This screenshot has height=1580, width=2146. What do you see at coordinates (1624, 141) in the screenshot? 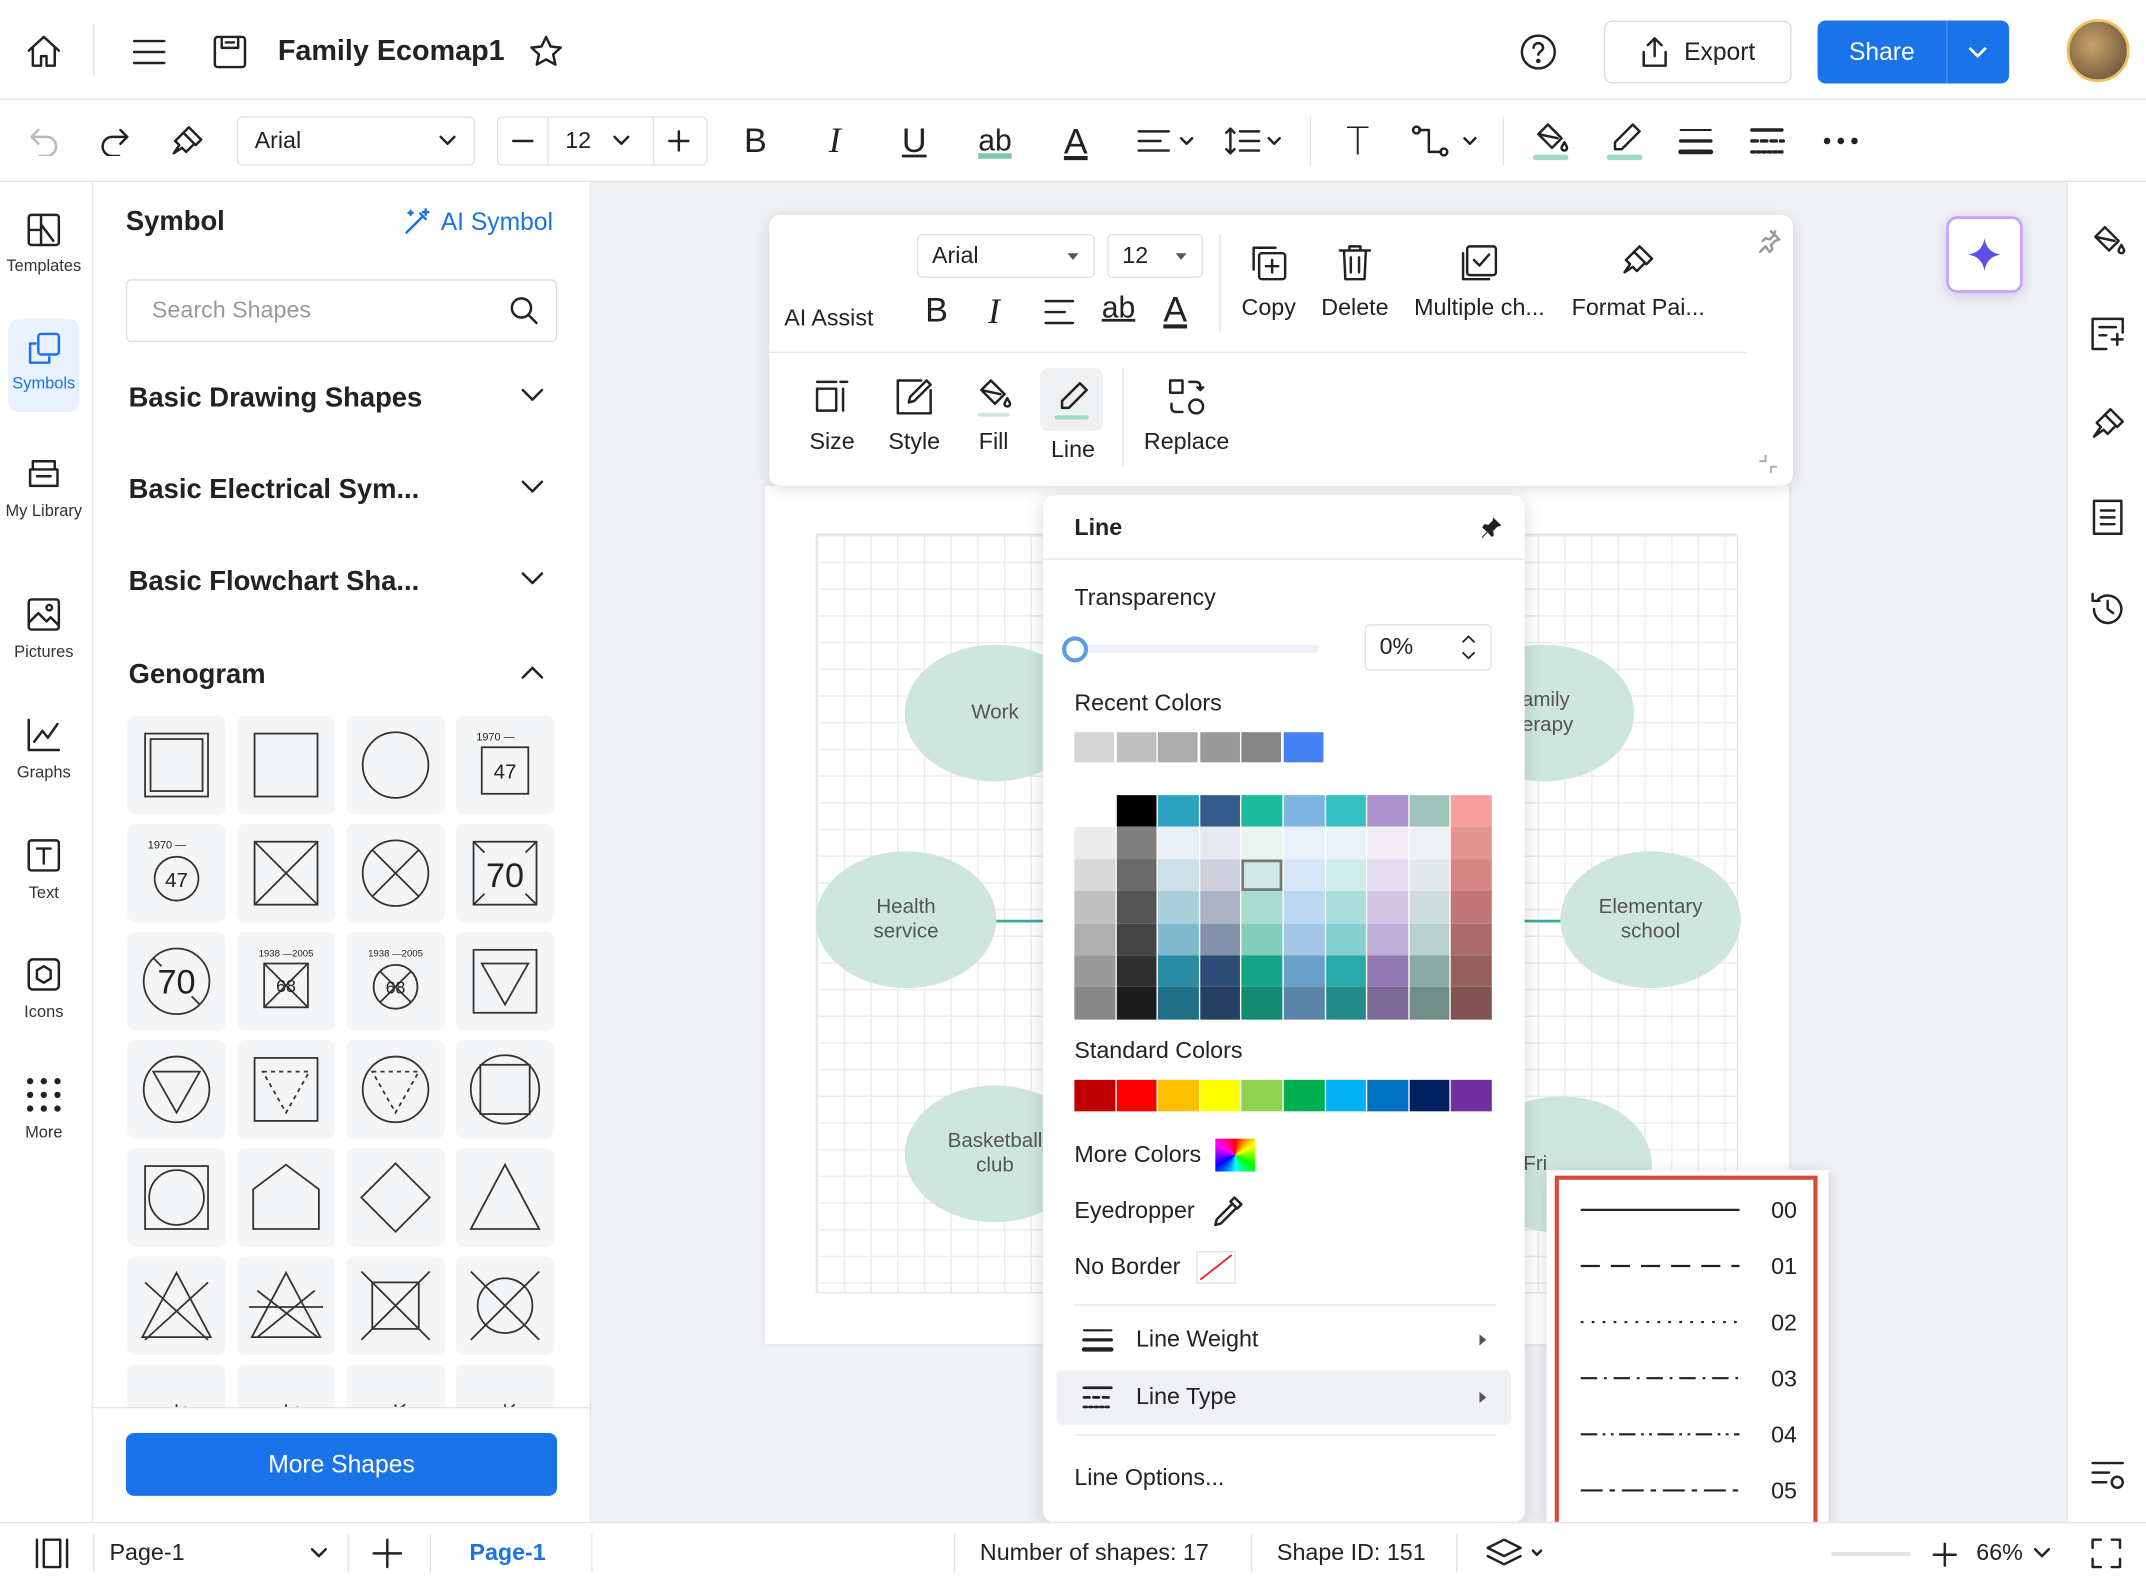
I see `line-color-icon` at bounding box center [1624, 141].